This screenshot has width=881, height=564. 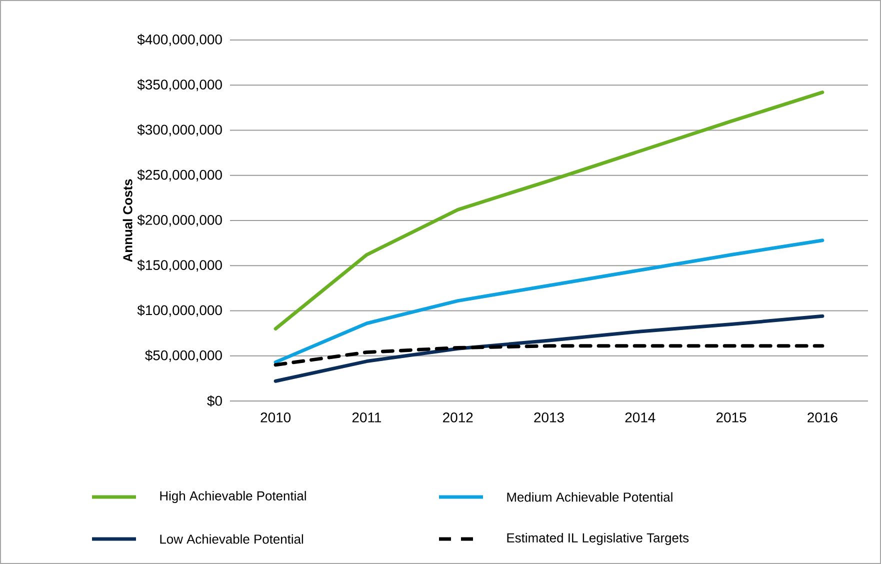 What do you see at coordinates (598, 539) in the screenshot?
I see `legend-label: Estimated IL Legislative Targets` at bounding box center [598, 539].